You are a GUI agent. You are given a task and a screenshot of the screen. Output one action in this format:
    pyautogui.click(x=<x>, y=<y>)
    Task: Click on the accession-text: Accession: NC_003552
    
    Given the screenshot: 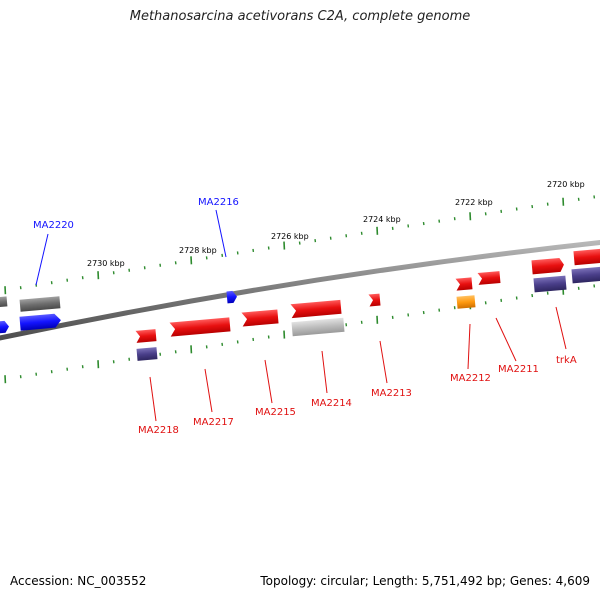 What is the action you would take?
    pyautogui.click(x=78, y=581)
    